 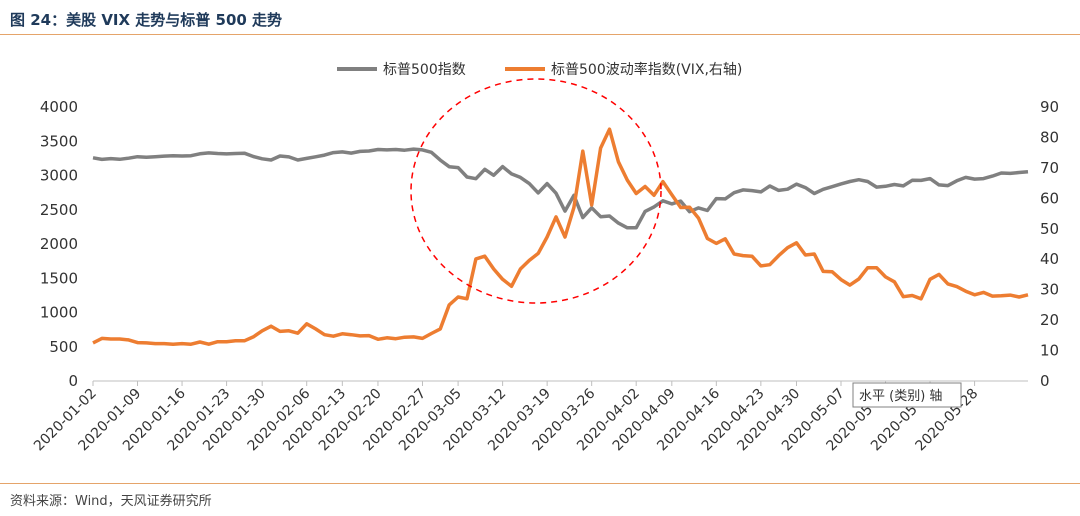 What do you see at coordinates (1049, 229) in the screenshot?
I see `y-right-tick-label: 50` at bounding box center [1049, 229].